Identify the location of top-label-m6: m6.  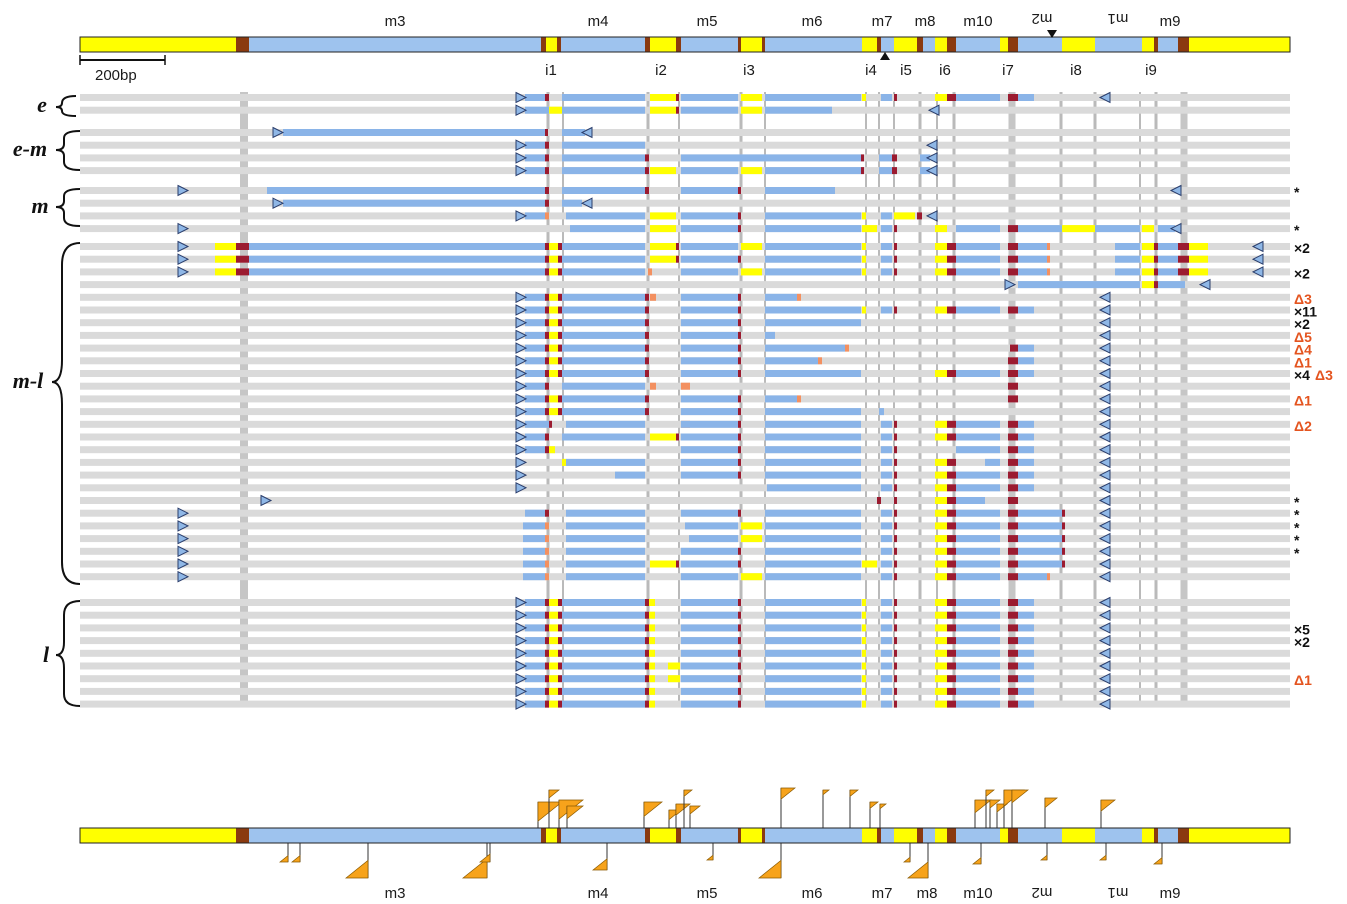
(812, 21).